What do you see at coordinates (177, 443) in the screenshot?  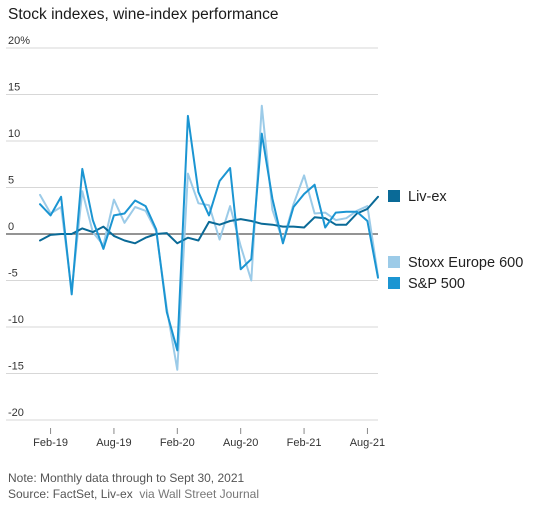 I see `x-tick-label: Feb-20` at bounding box center [177, 443].